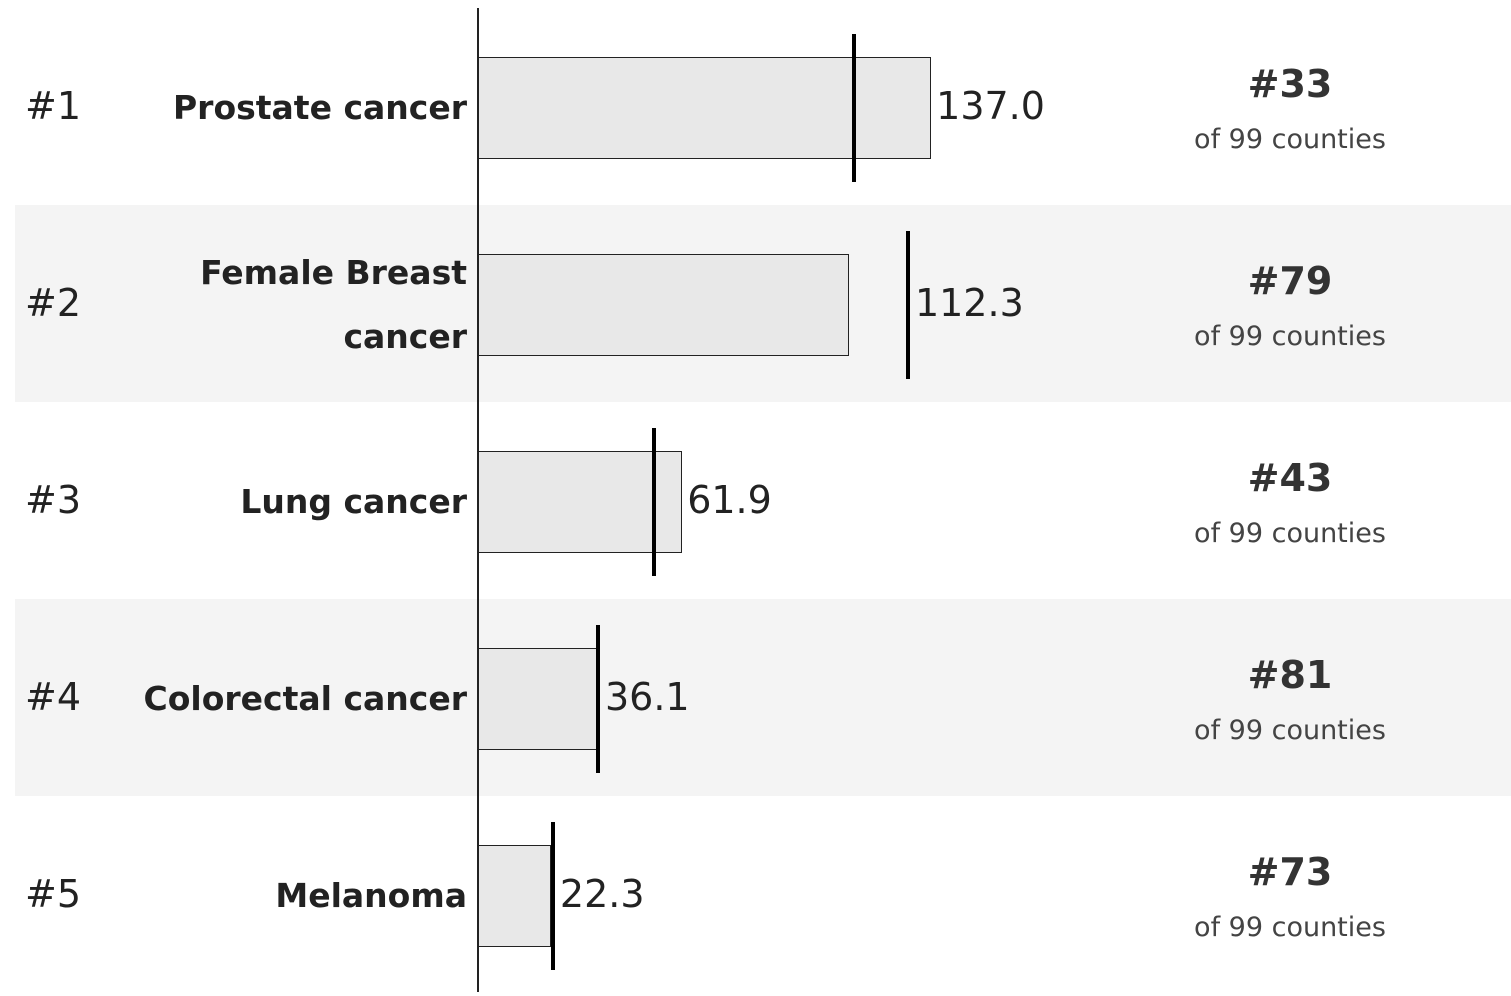  I want to click on county-rank: #33, so click(1290, 84).